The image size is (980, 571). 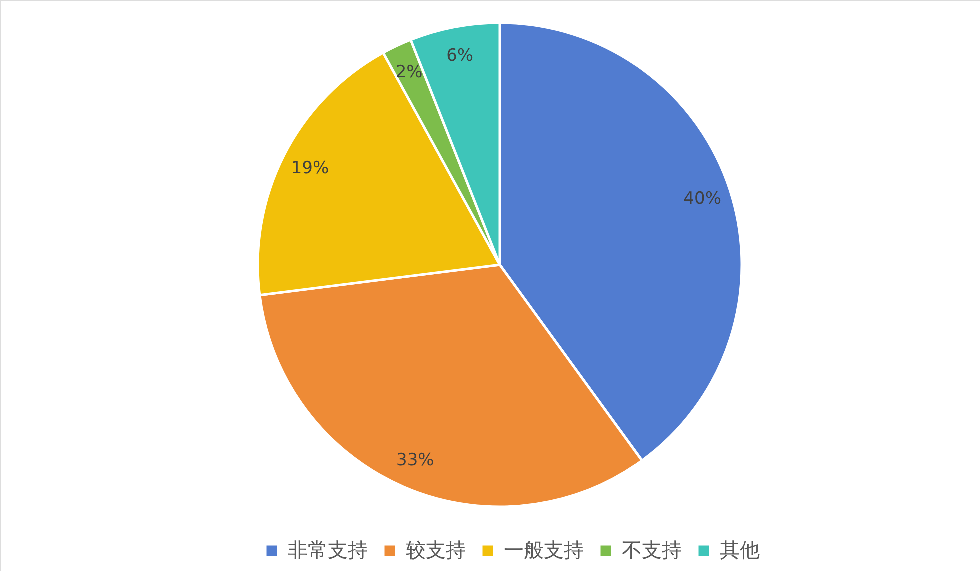 I want to click on legend-label: 较支持, so click(x=436, y=550).